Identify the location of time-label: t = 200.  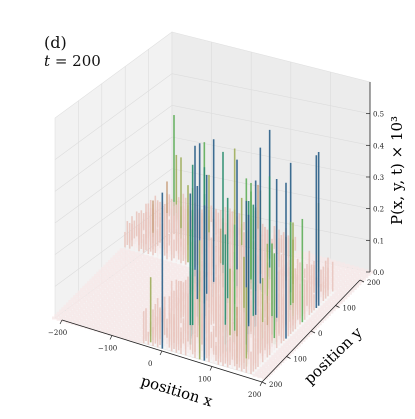
(72, 61).